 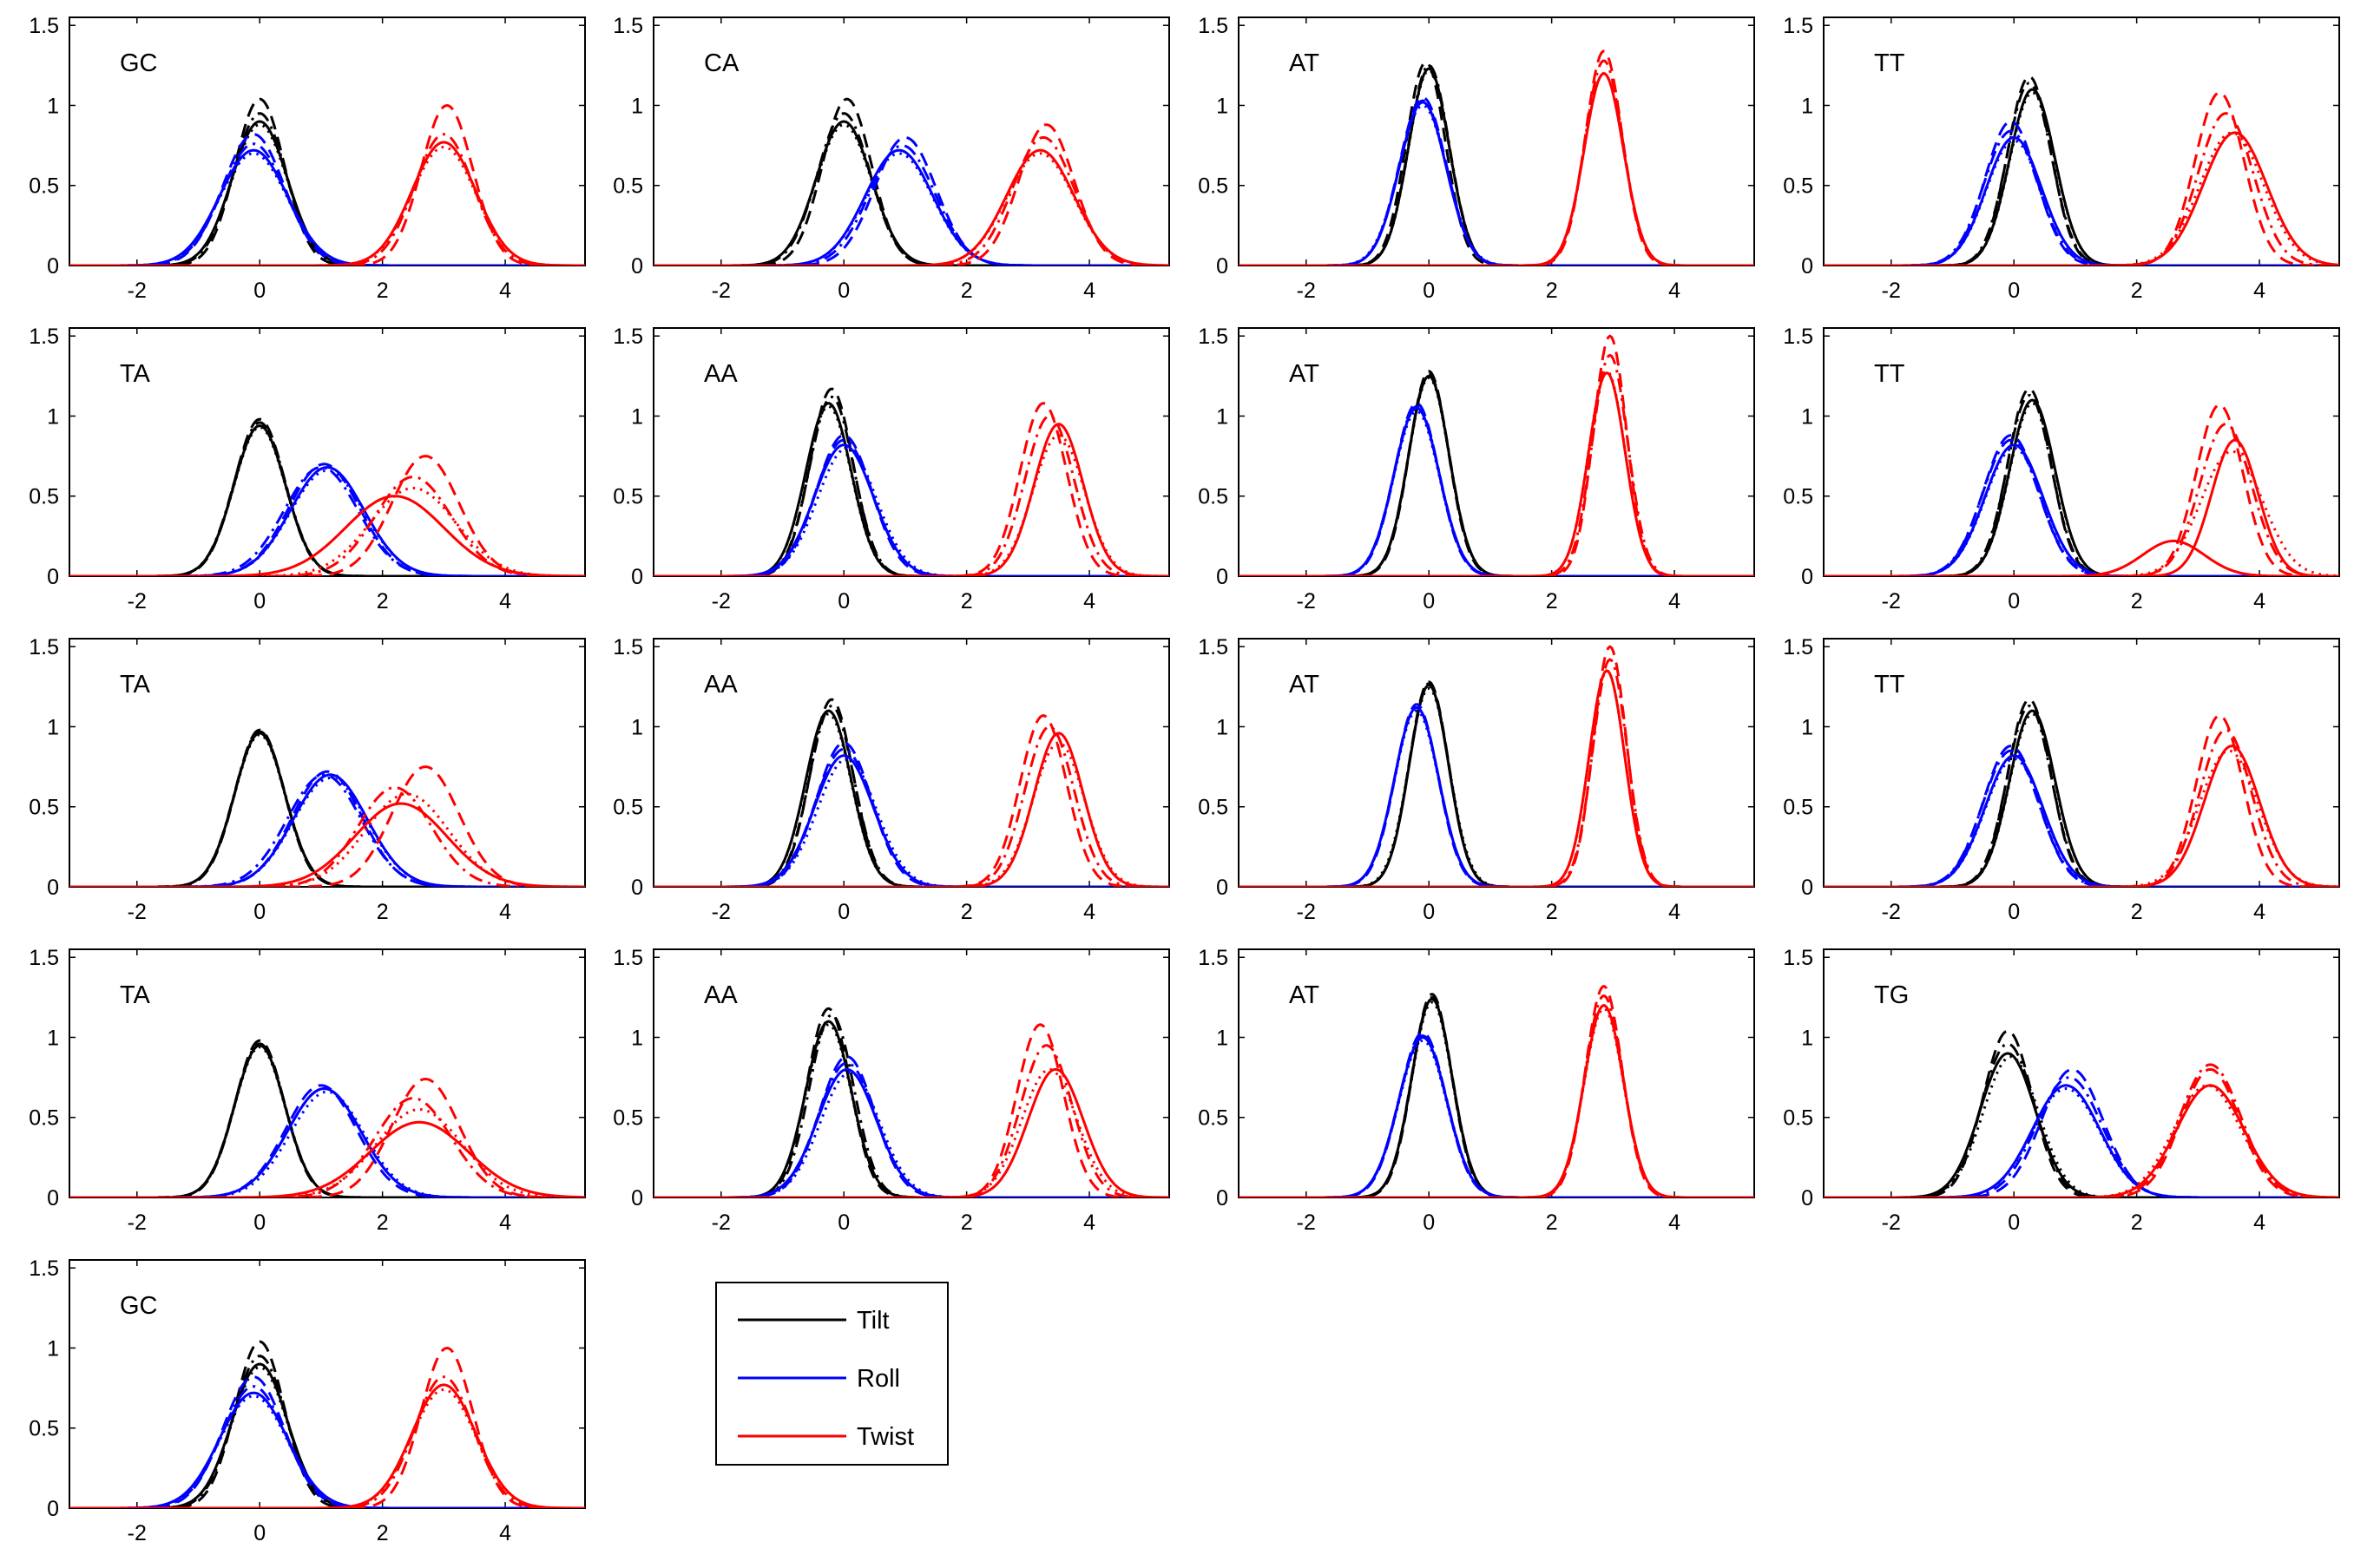 What do you see at coordinates (722, 63) in the screenshot?
I see `panel-title: CA` at bounding box center [722, 63].